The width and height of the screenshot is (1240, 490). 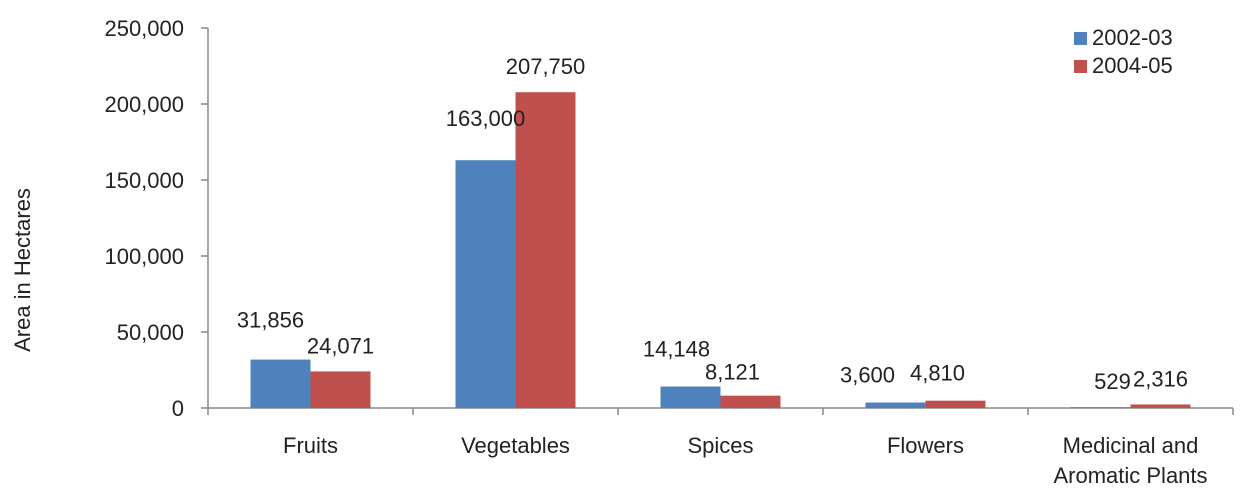 I want to click on category-label: Vegetables, so click(x=515, y=445).